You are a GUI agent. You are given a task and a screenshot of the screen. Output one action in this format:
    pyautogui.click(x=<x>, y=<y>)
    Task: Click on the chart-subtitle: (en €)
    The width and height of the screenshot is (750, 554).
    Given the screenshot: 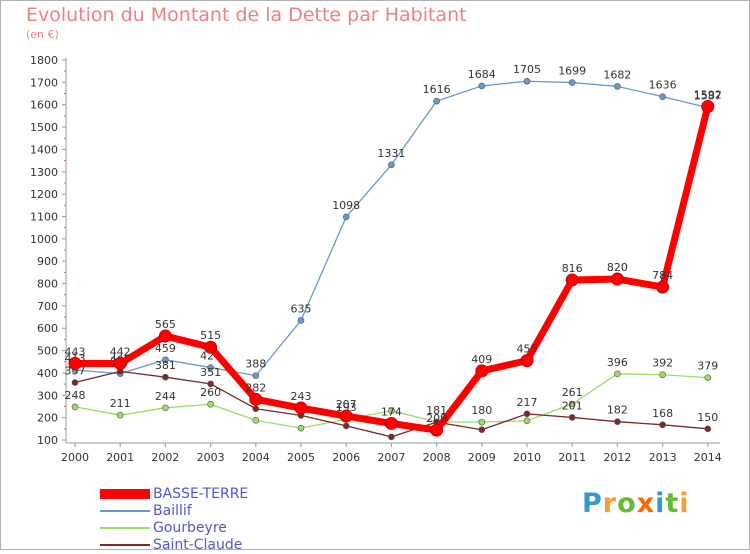 What is the action you would take?
    pyautogui.click(x=42, y=34)
    